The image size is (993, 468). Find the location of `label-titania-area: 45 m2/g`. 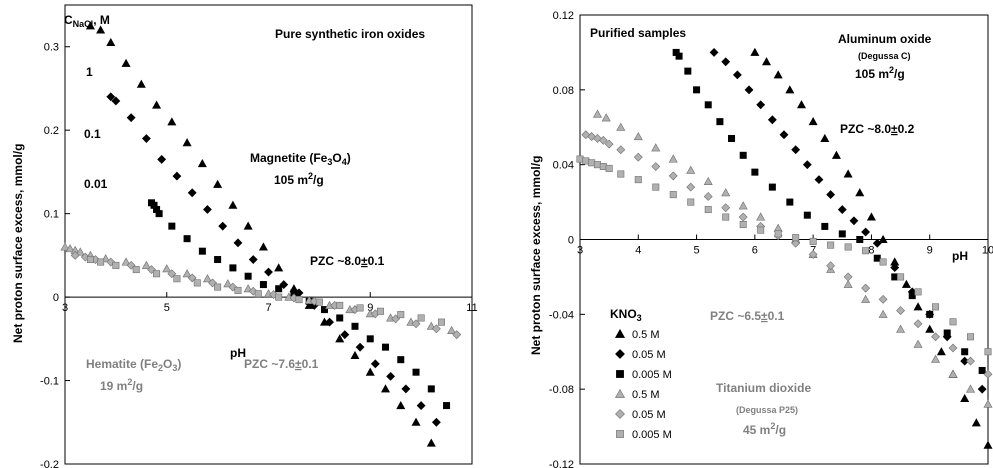

label-titania-area: 45 m2/g is located at coordinates (764, 429).